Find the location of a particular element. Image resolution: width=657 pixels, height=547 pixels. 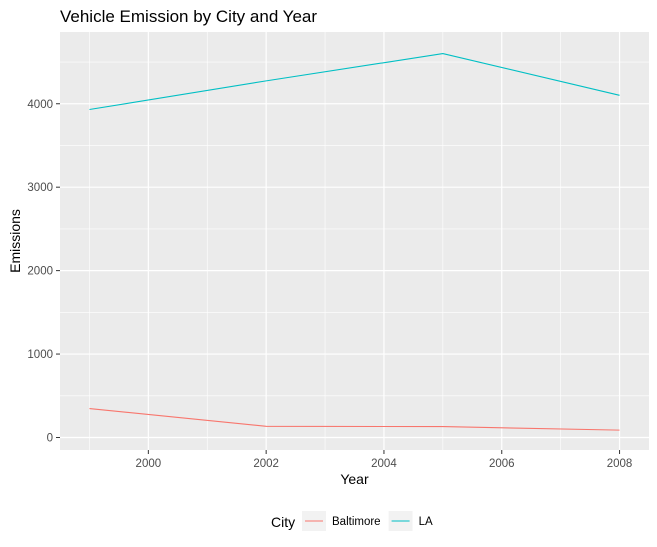

x-tick-label: 2000 is located at coordinates (149, 464).